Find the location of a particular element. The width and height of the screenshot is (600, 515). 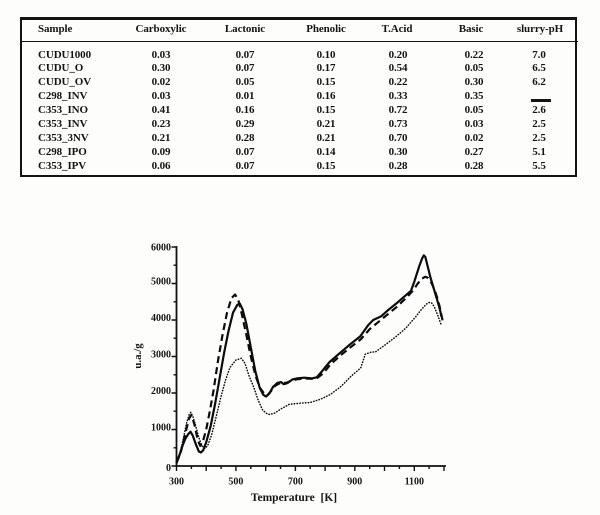

svg-text: 500 is located at coordinates (235, 482).